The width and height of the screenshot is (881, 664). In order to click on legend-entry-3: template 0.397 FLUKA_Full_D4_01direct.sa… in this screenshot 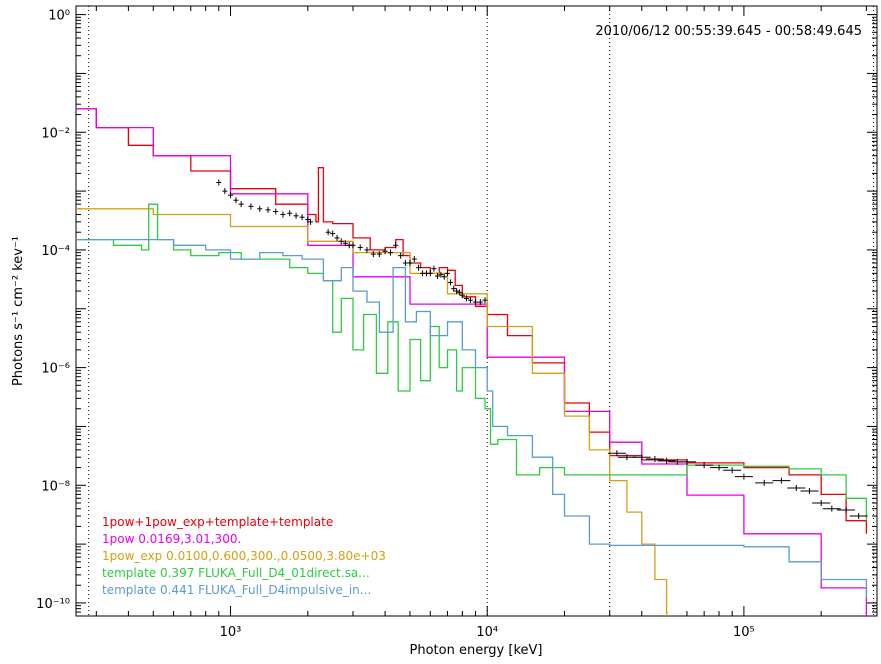, I will do `click(236, 573)`.